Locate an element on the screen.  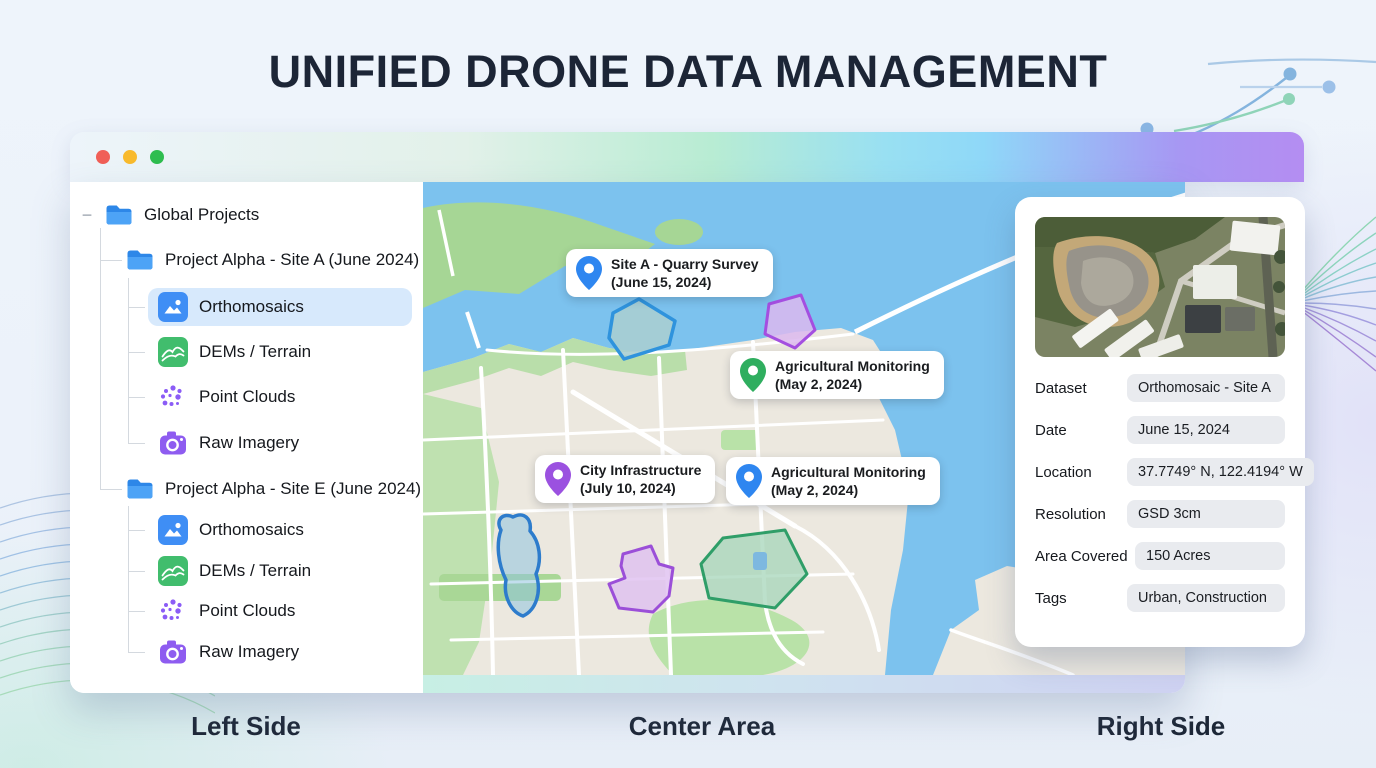
map-marker-city-infrastructure: City Infrastructure (July 10, 2024) is located at coordinates (625, 479).